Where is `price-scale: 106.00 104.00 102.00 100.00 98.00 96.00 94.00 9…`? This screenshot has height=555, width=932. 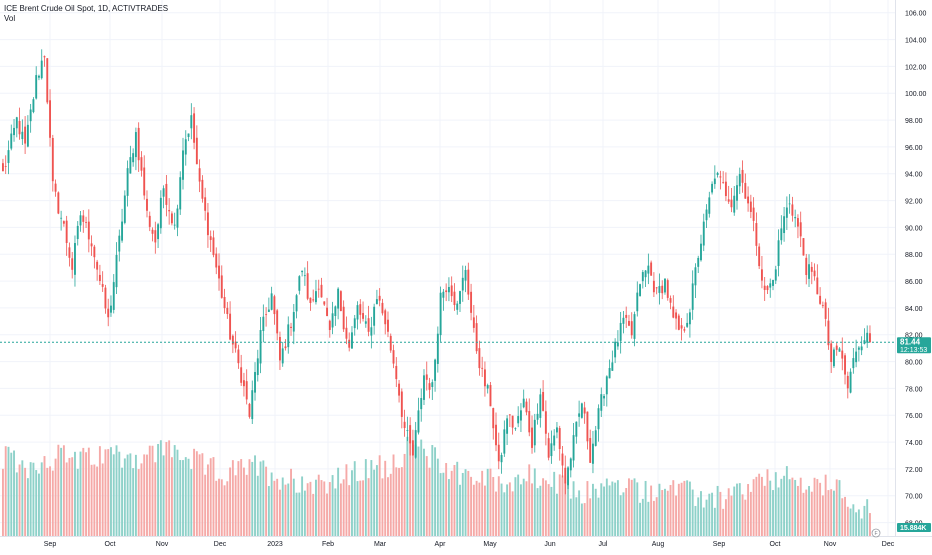 price-scale: 106.00 104.00 102.00 100.00 98.00 96.00 94.00 9… is located at coordinates (916, 269).